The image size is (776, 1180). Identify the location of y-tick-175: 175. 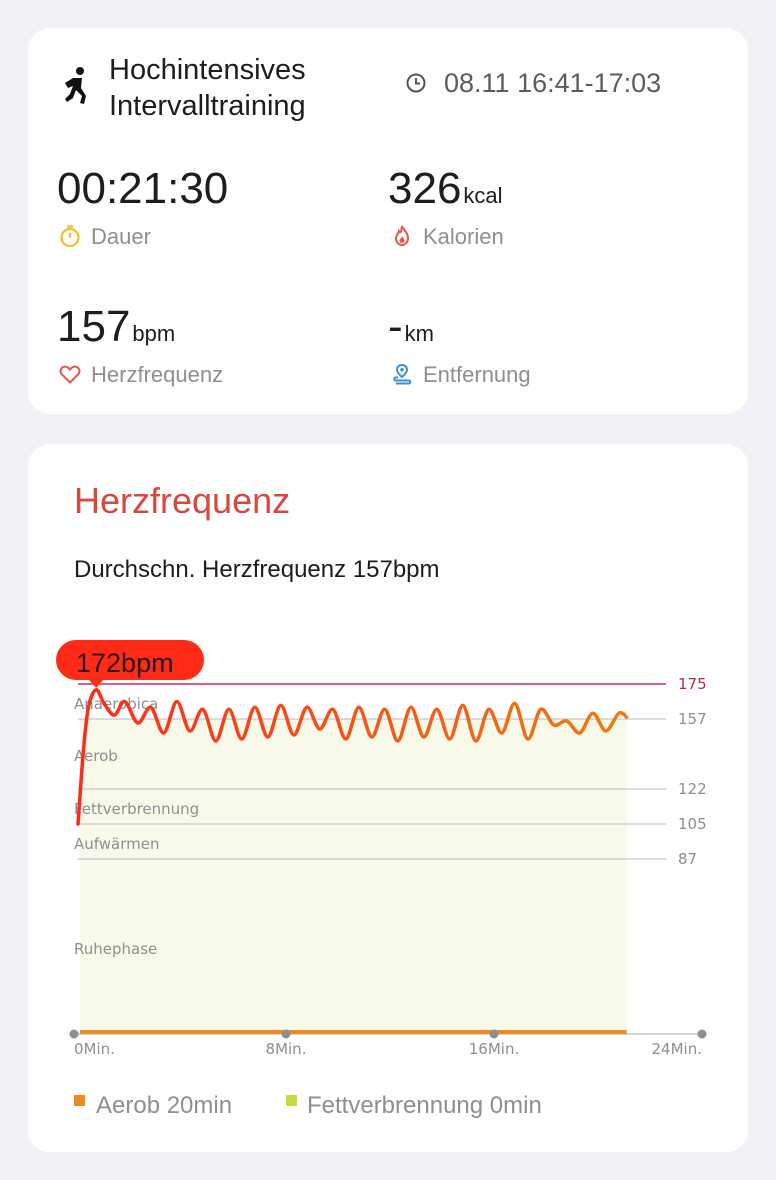
(692, 684).